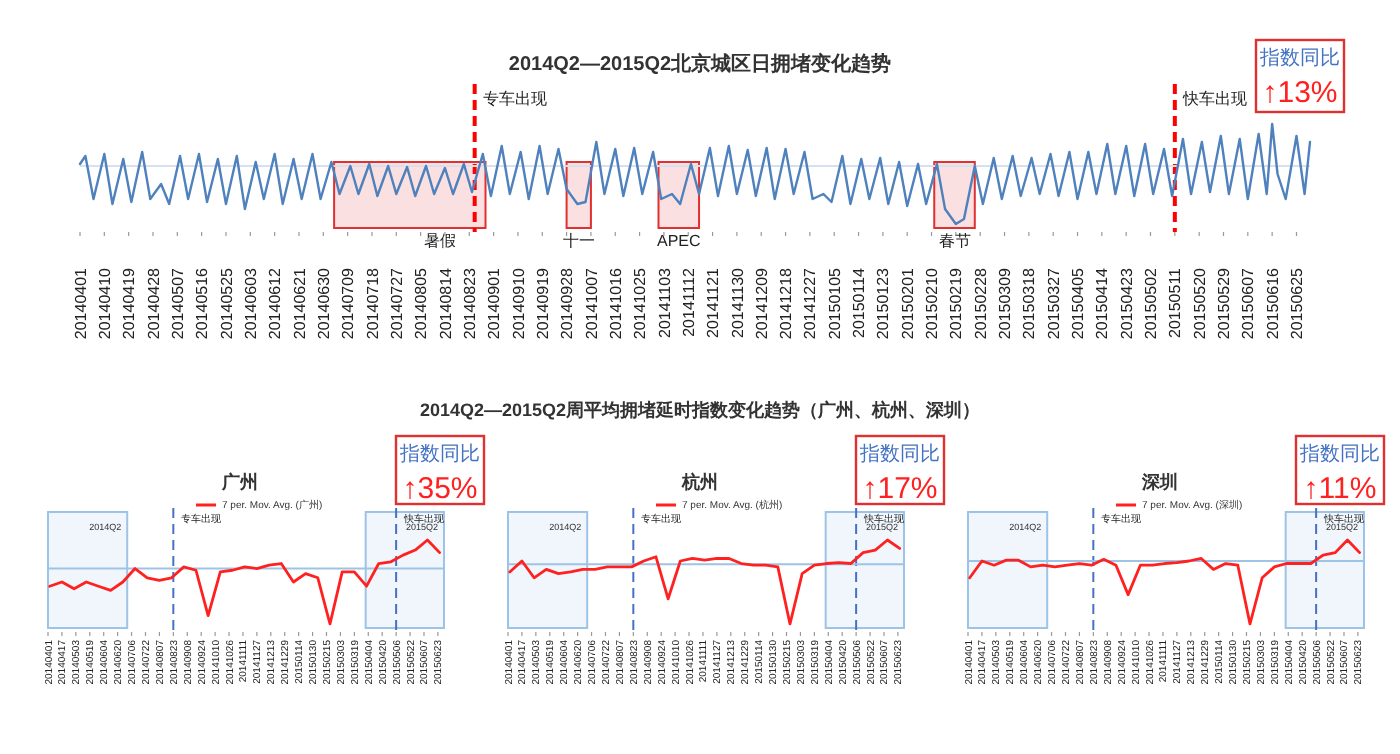  I want to click on text: ↑17%, so click(900, 489).